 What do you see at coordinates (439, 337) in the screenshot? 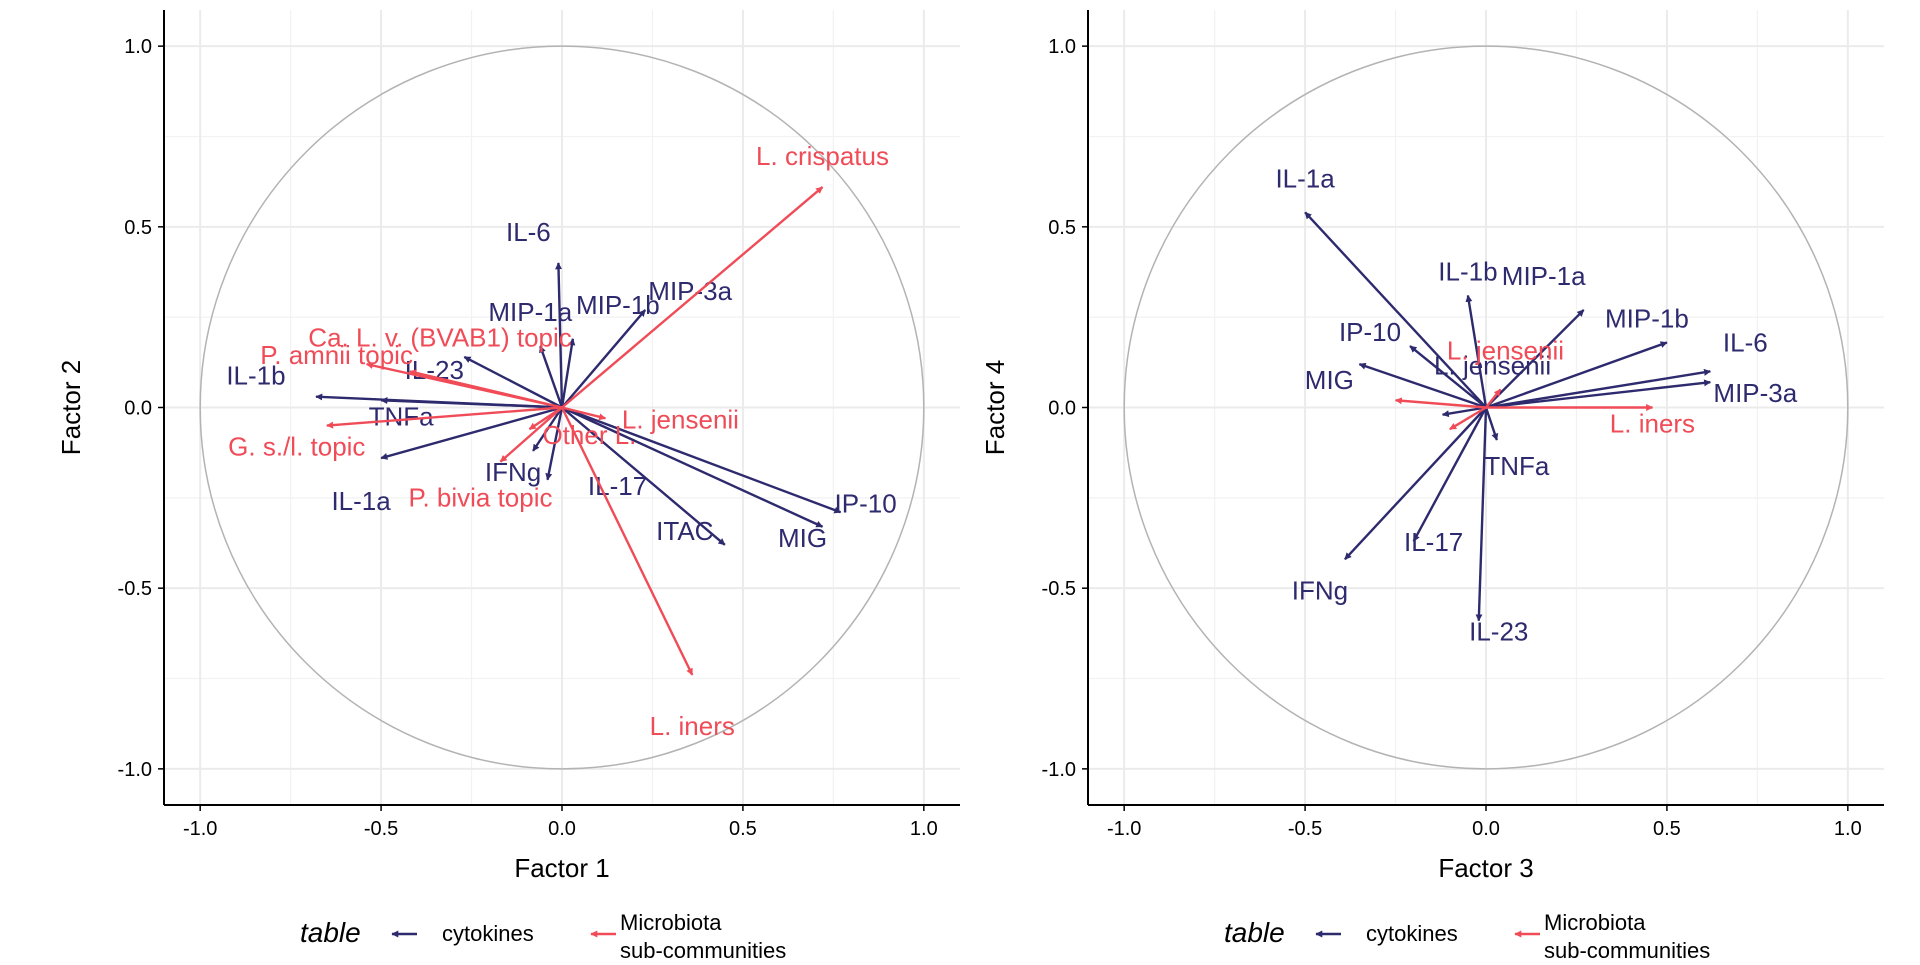
I see `microbiota-label: Ca. L. v. (BVAB1) topic` at bounding box center [439, 337].